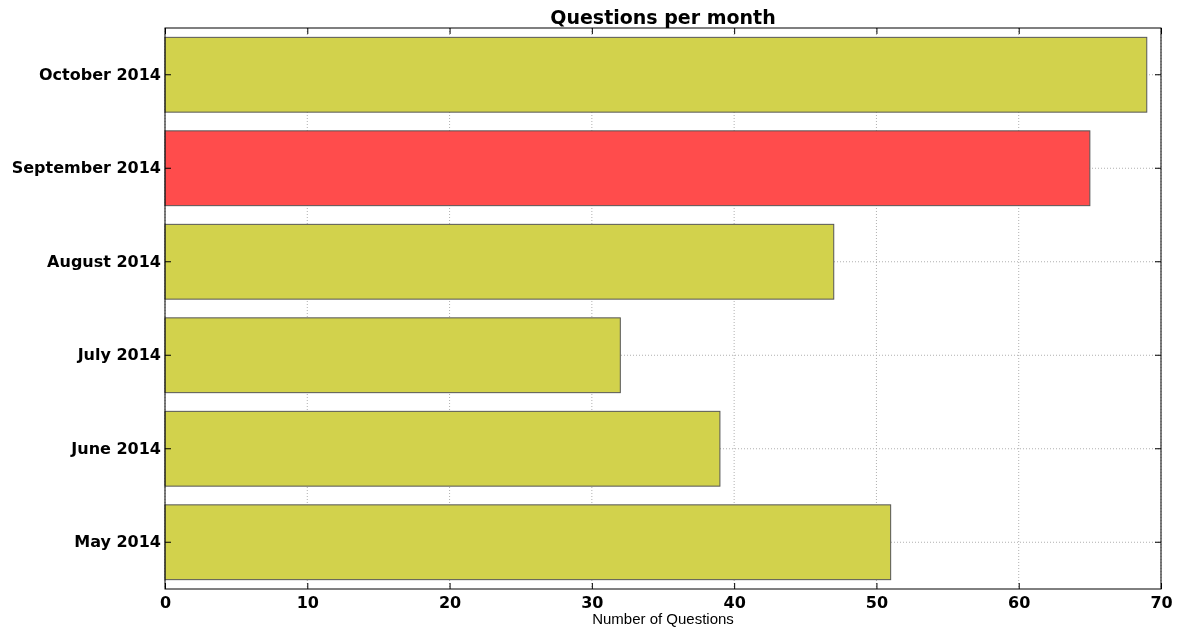  I want to click on x-tick-label: 40, so click(734, 603).